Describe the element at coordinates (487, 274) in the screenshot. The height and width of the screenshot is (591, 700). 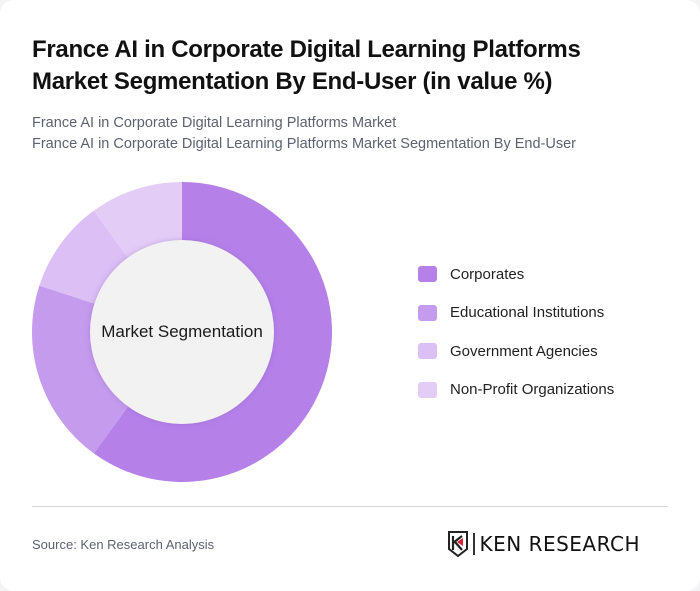
I see `legend-label: Corporates` at that location.